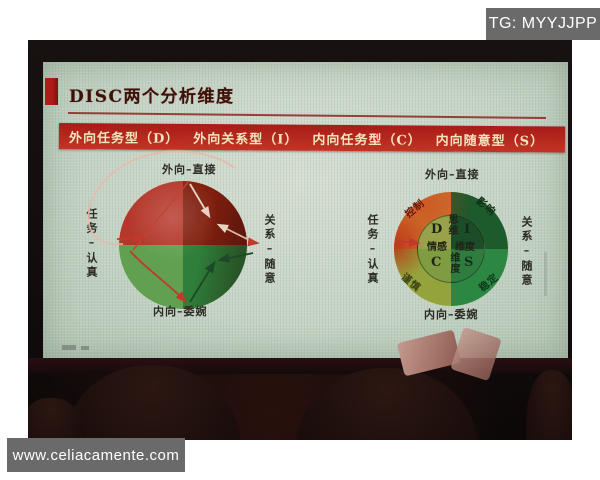 The height and width of the screenshot is (480, 600). I want to click on title-underline, so click(306, 116).